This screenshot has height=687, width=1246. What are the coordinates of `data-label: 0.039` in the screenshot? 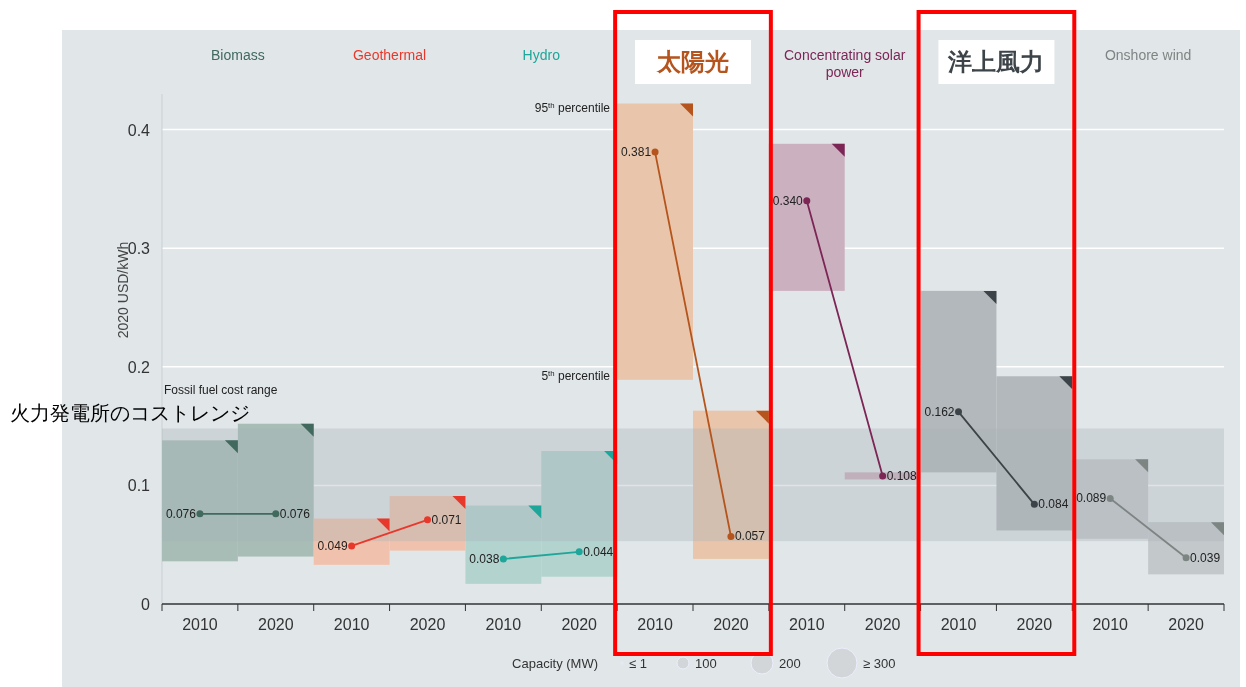 It's located at (1205, 557).